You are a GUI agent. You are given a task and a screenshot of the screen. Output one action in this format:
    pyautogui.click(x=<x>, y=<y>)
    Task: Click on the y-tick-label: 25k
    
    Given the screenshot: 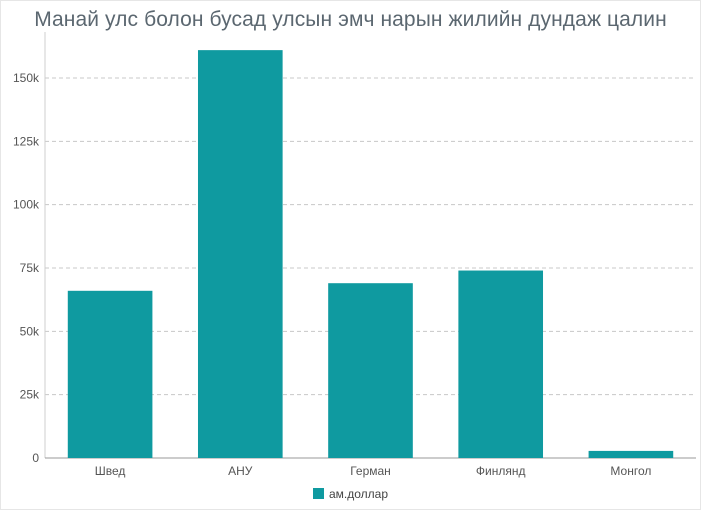 What is the action you would take?
    pyautogui.click(x=30, y=395)
    